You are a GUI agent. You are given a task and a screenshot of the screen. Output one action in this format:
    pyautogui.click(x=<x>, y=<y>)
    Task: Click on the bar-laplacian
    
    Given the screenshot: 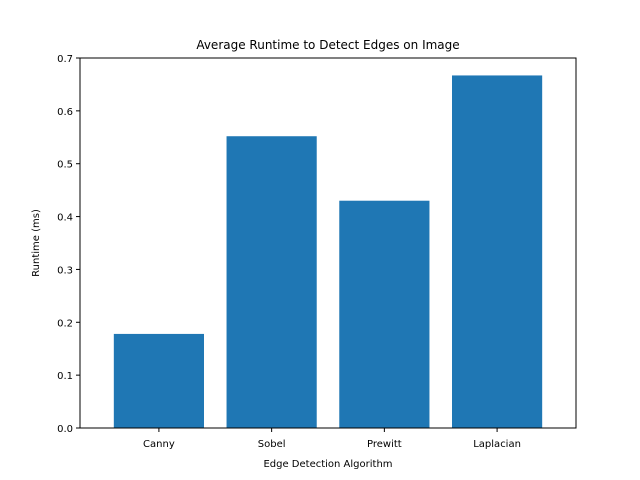 What is the action you would take?
    pyautogui.click(x=497, y=251)
    